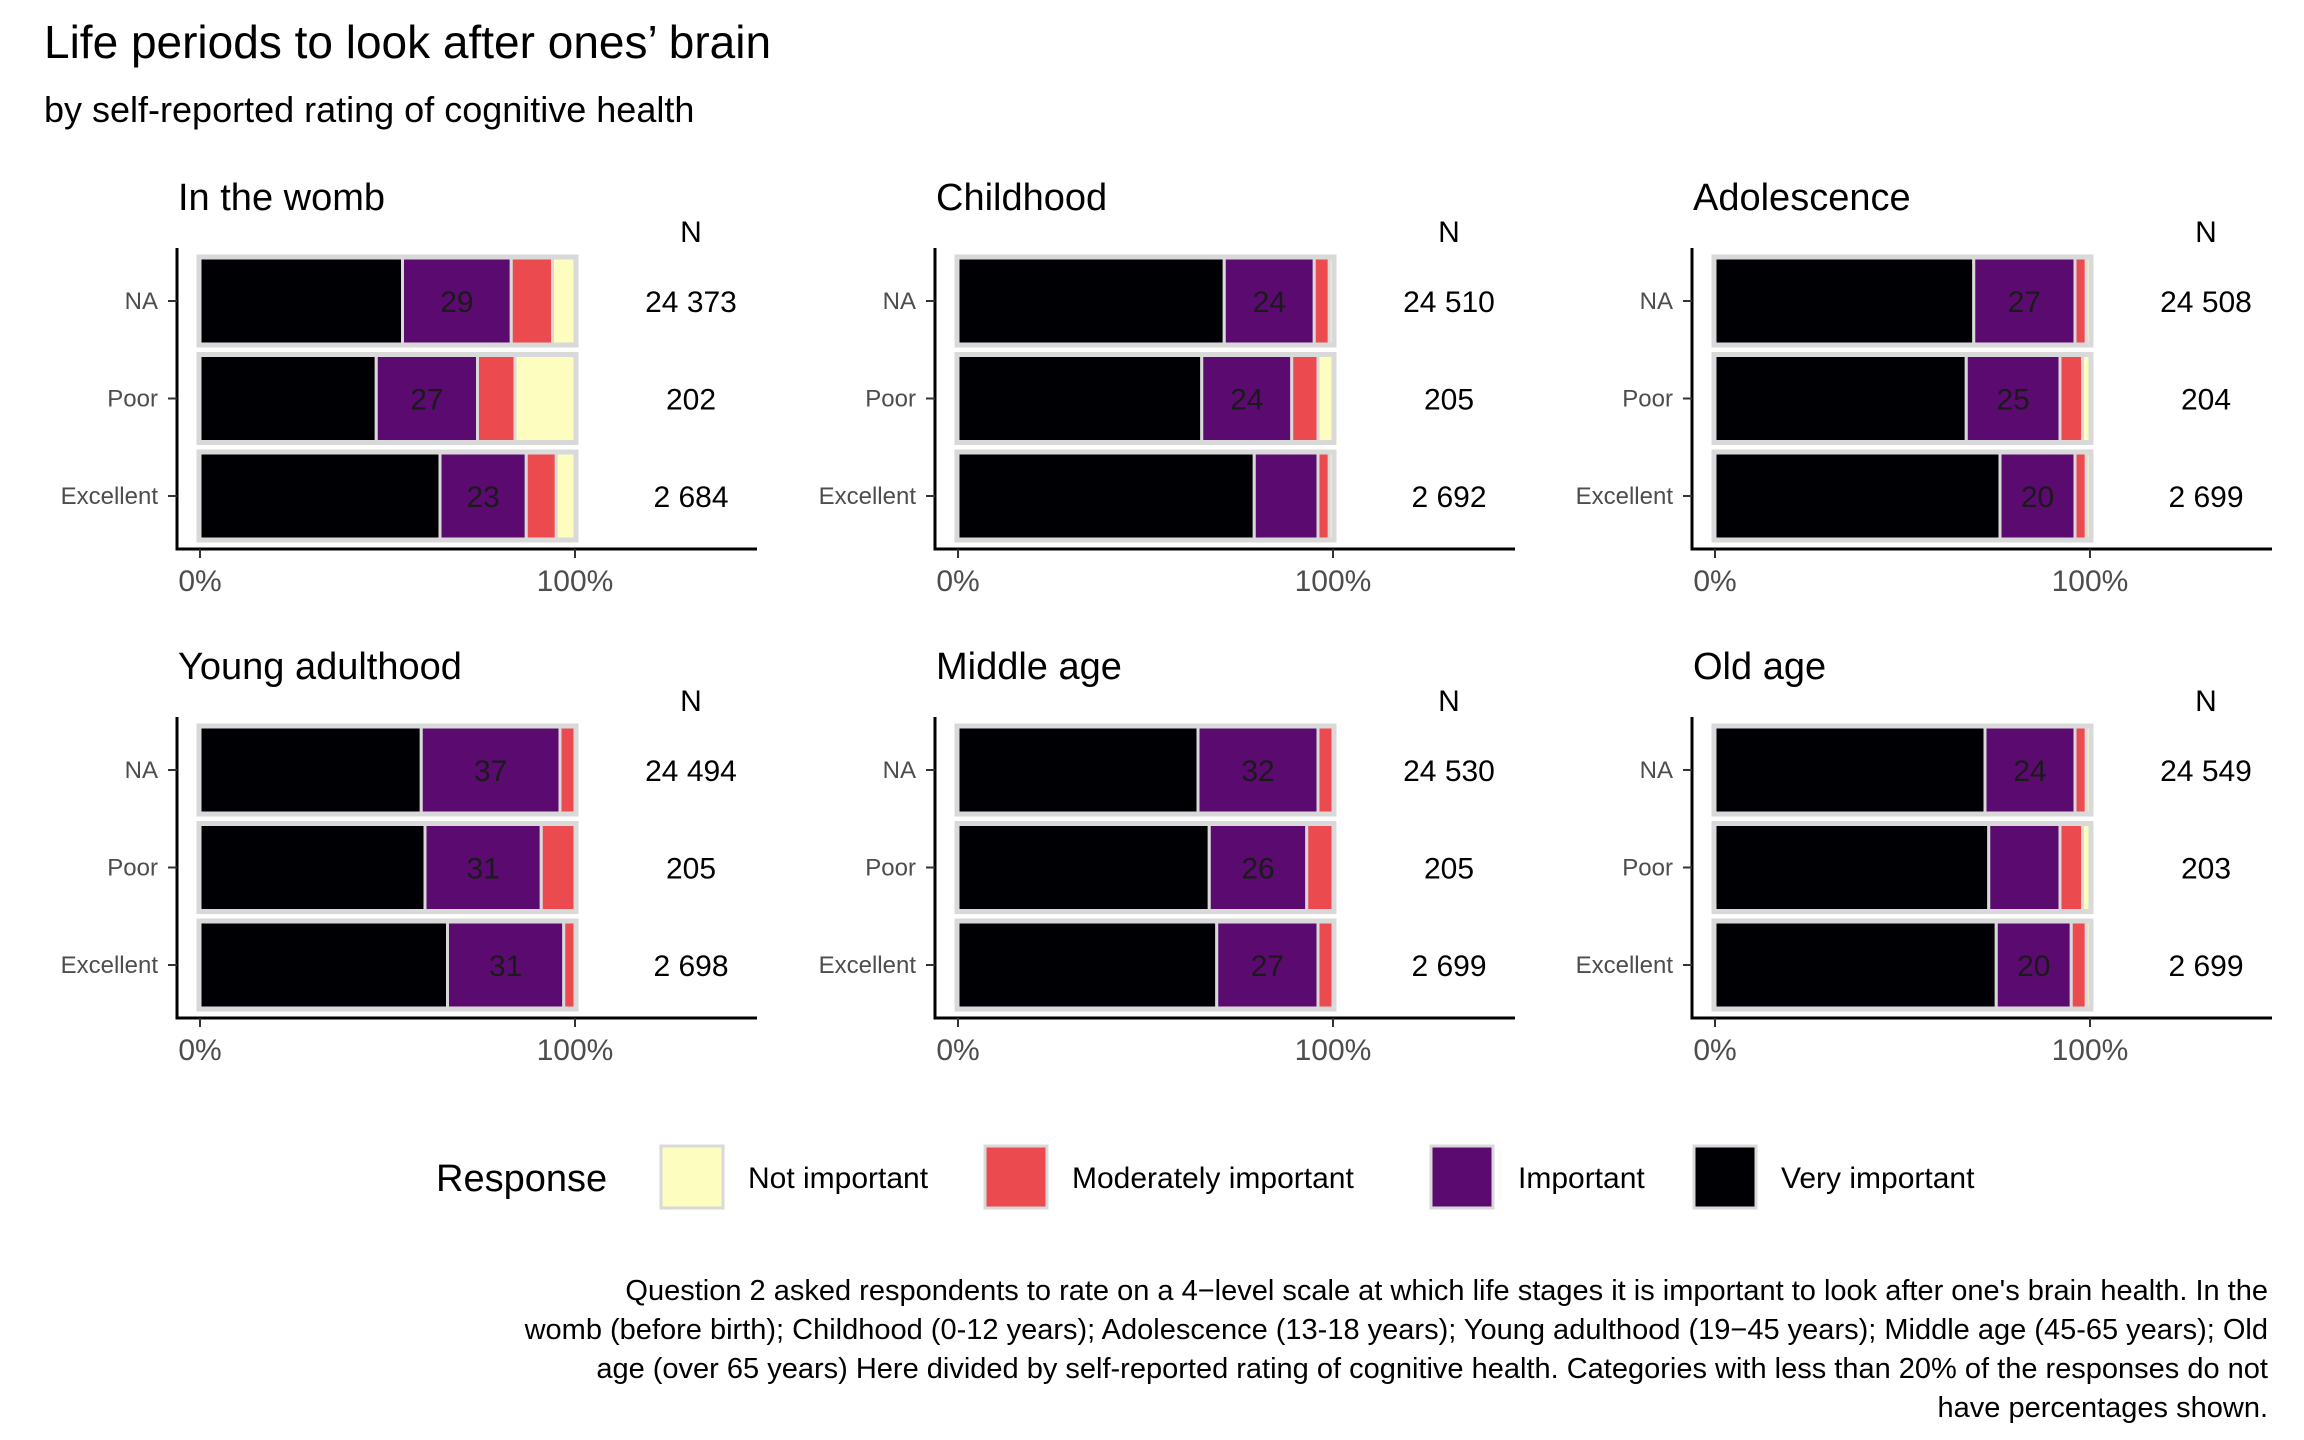 The height and width of the screenshot is (1440, 2304). I want to click on bar-row-na: NA 24 24 549, so click(1946, 770).